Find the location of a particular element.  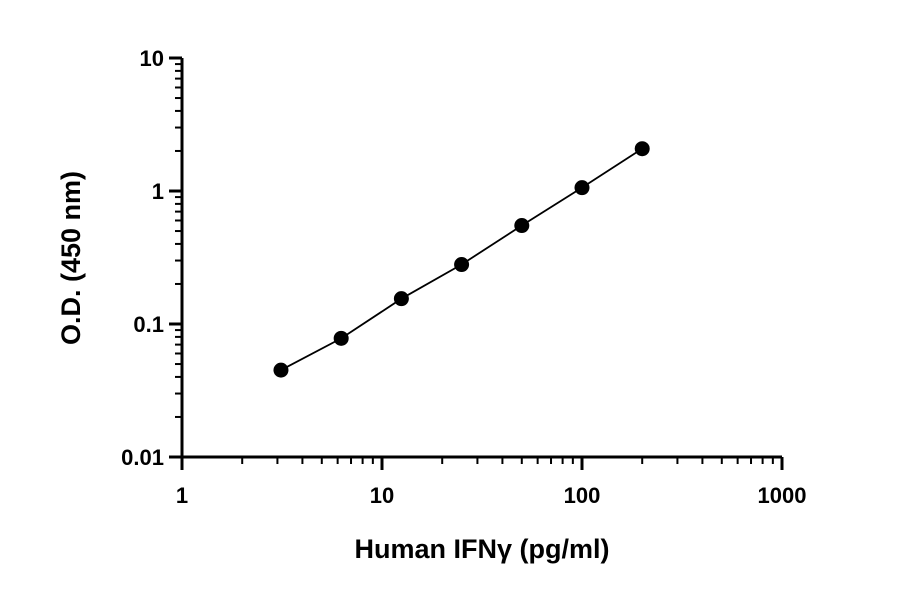

x-tick-label: 1000 is located at coordinates (782, 495).